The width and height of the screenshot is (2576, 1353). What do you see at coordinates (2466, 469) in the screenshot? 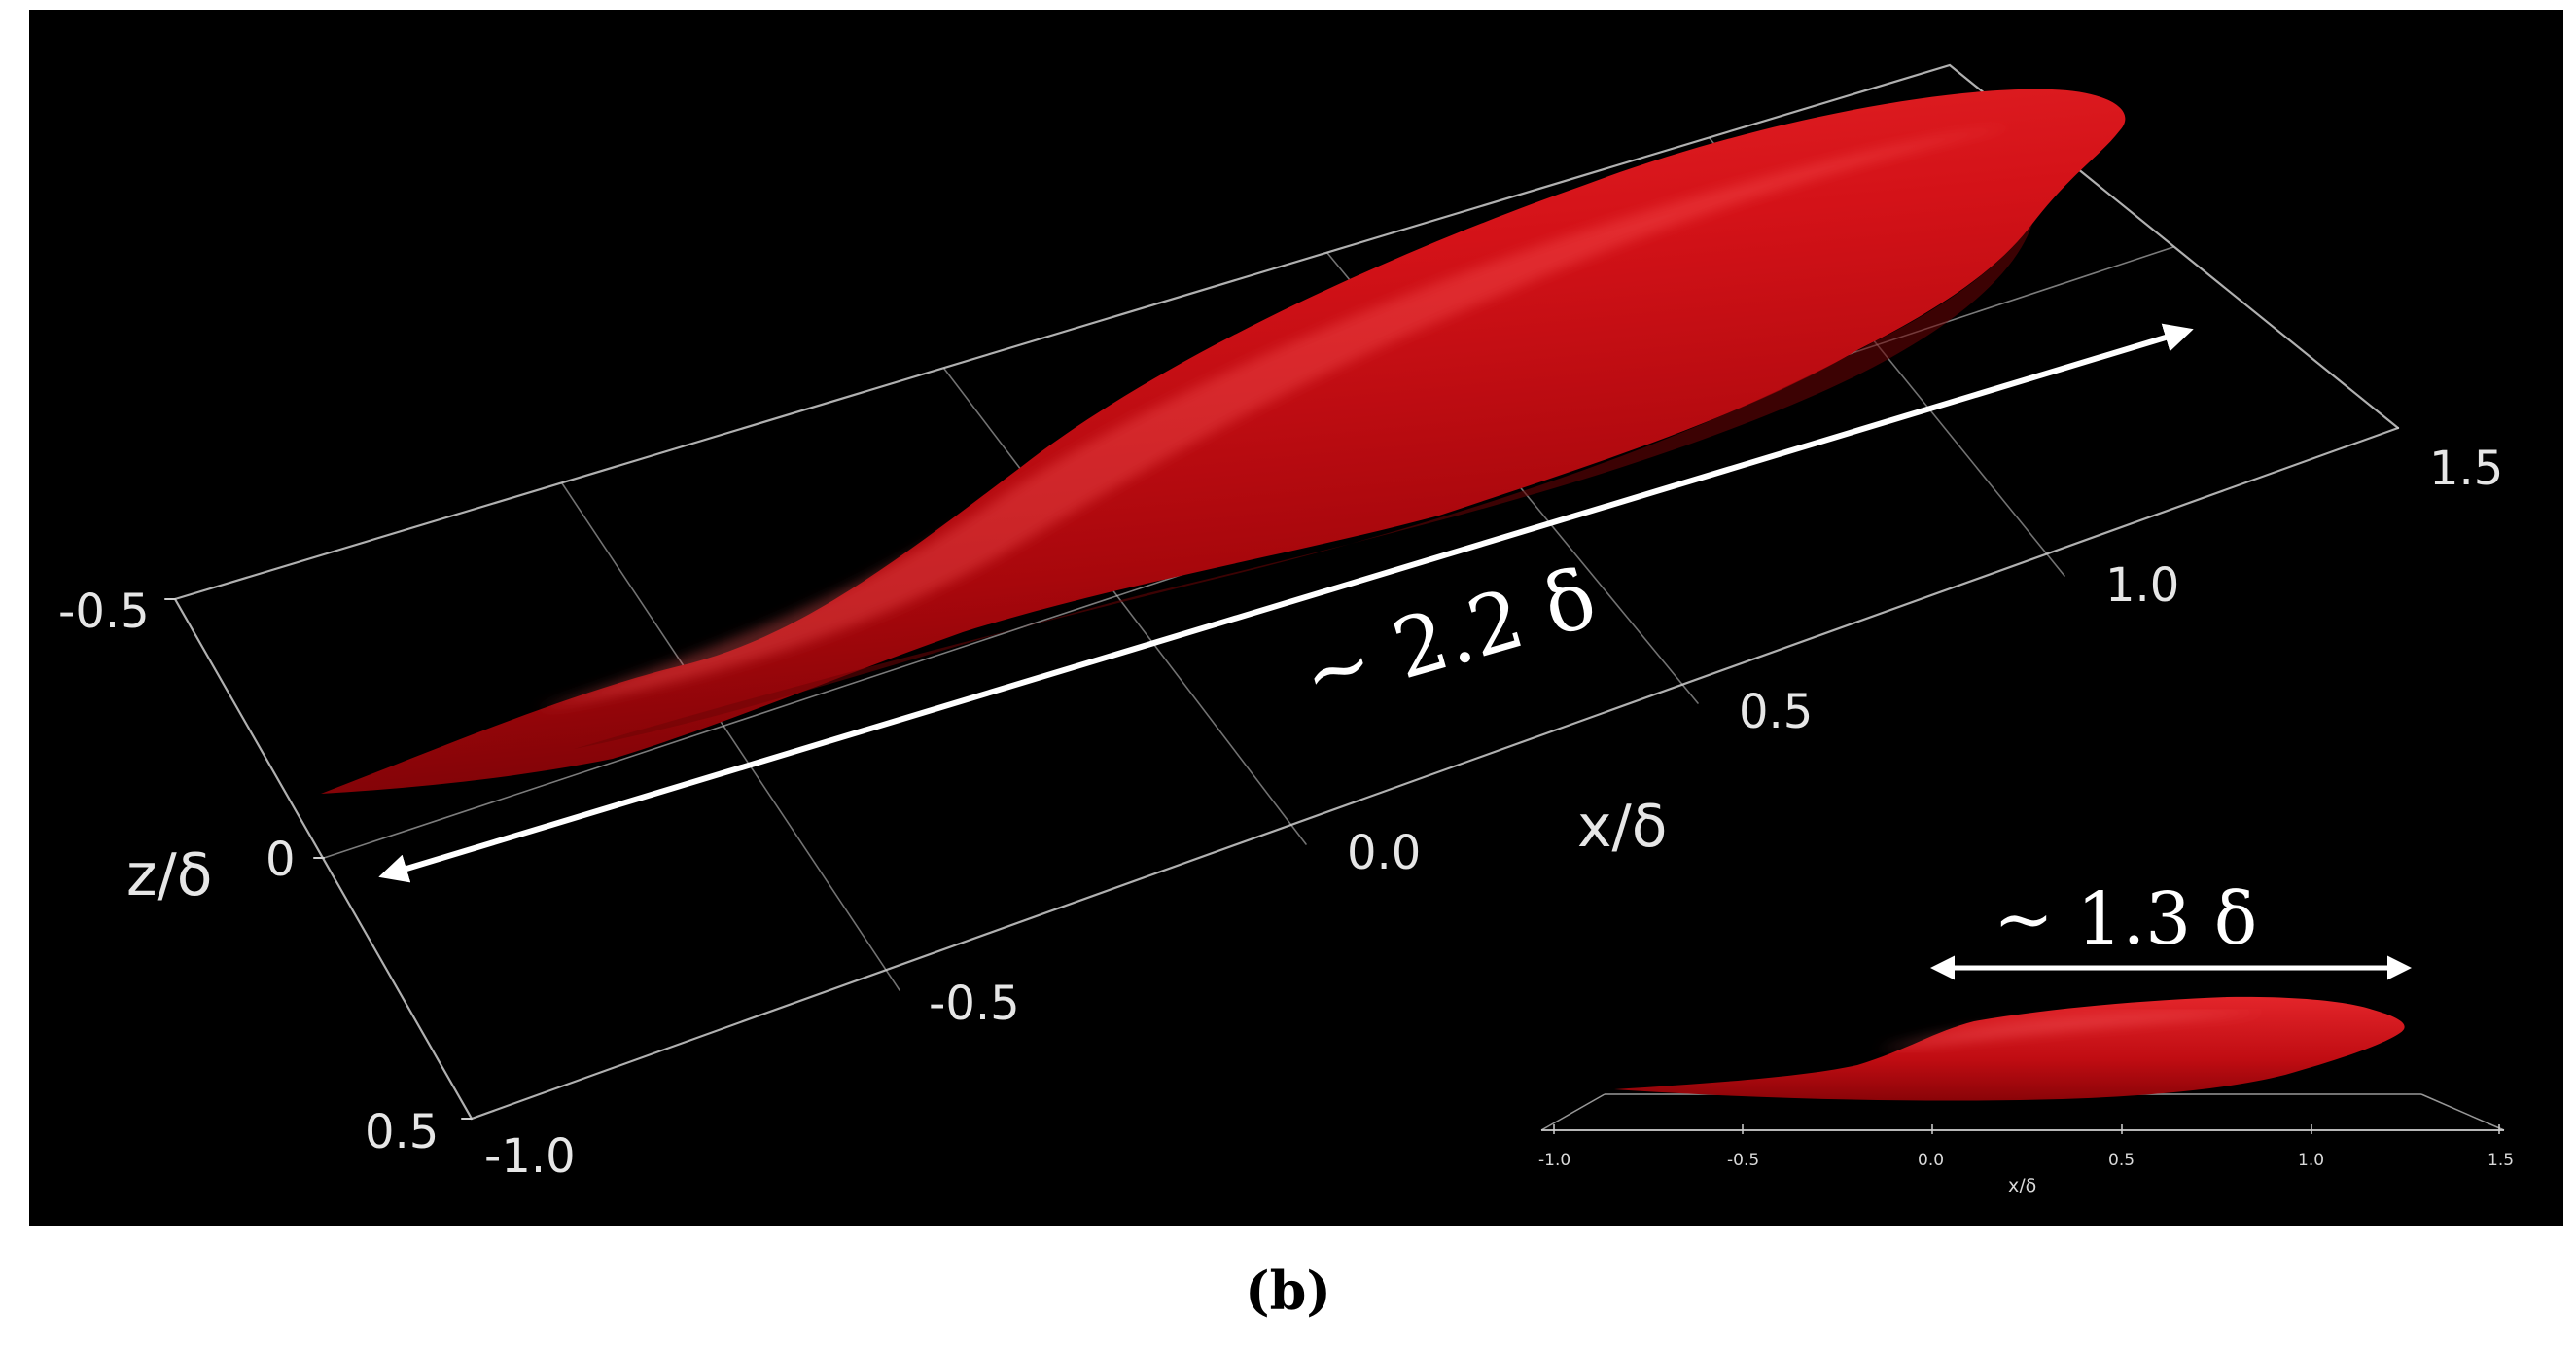
I see `x-tick-label: 1.5` at bounding box center [2466, 469].